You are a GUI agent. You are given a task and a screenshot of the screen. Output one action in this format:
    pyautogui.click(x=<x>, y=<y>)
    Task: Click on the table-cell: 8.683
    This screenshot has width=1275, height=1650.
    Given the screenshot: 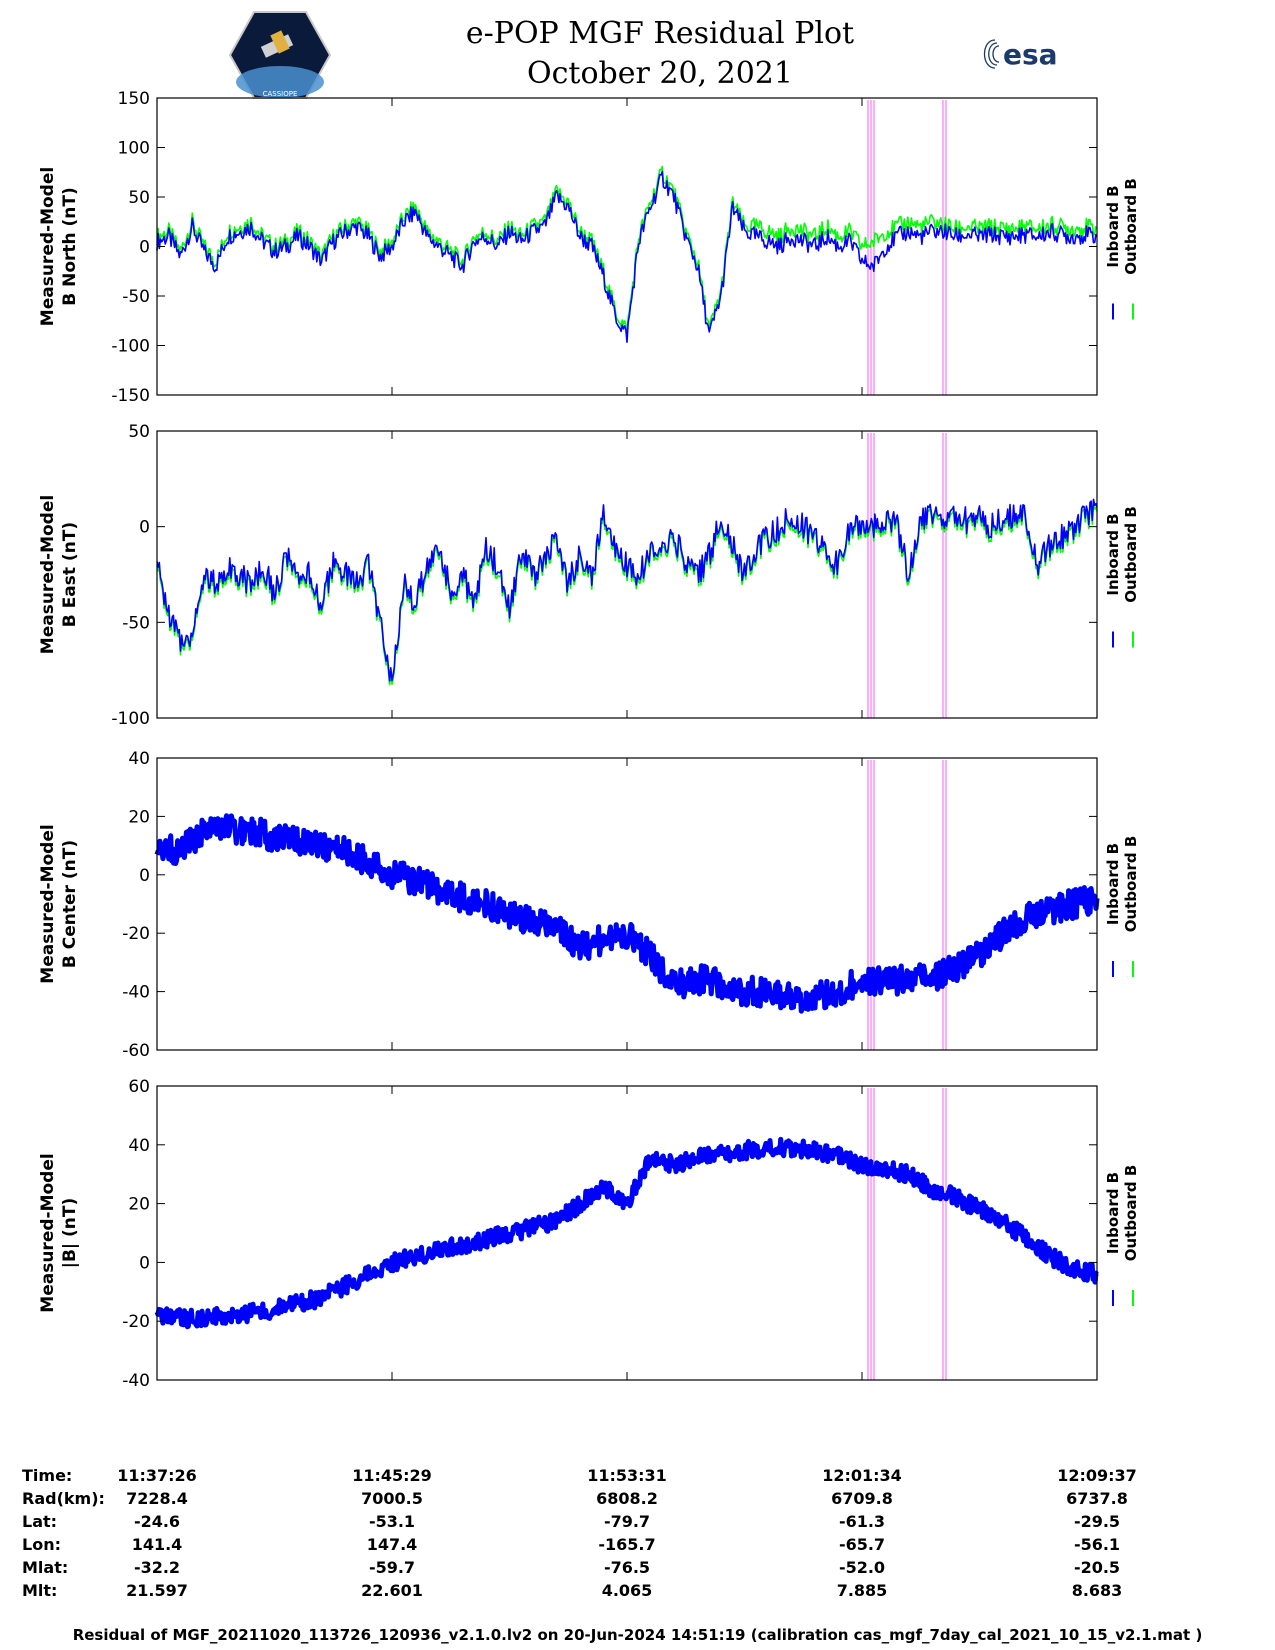 What is the action you would take?
    pyautogui.click(x=1097, y=1590)
    